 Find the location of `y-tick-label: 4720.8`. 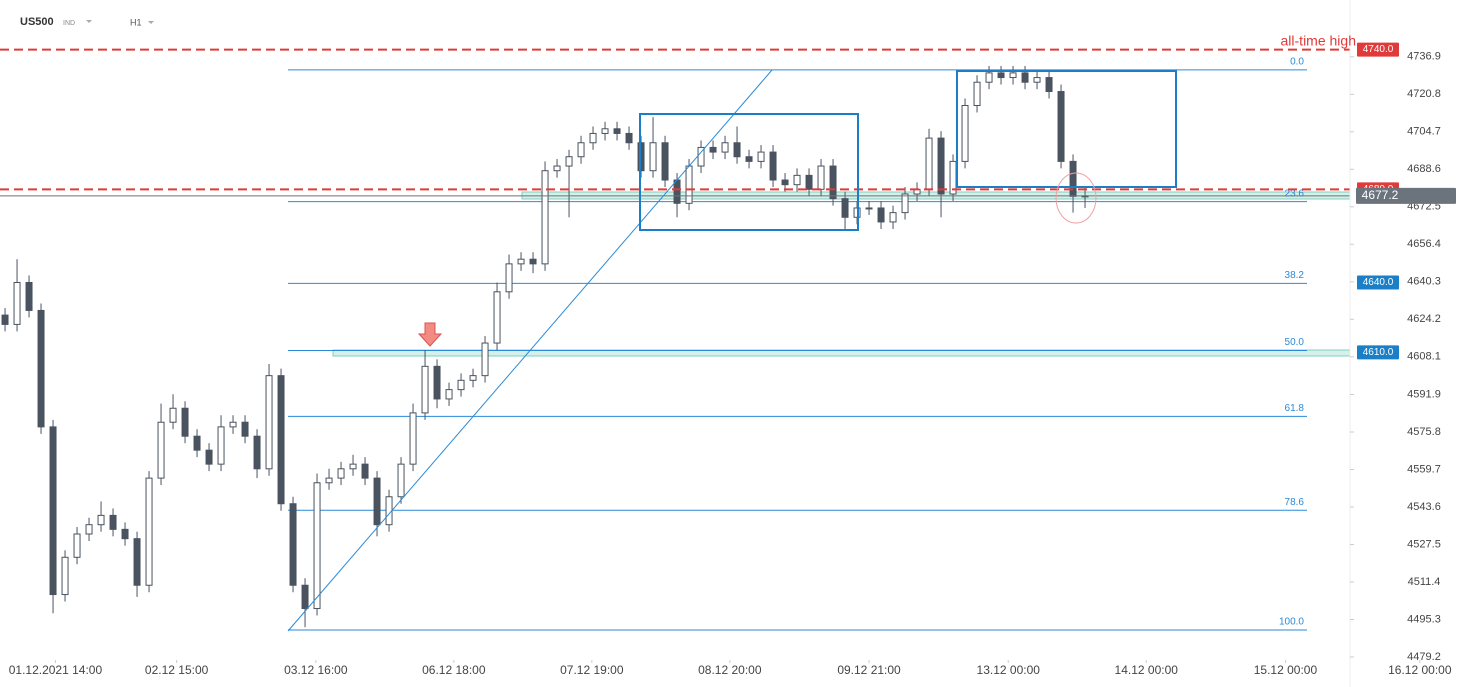

y-tick-label: 4720.8 is located at coordinates (1424, 94).